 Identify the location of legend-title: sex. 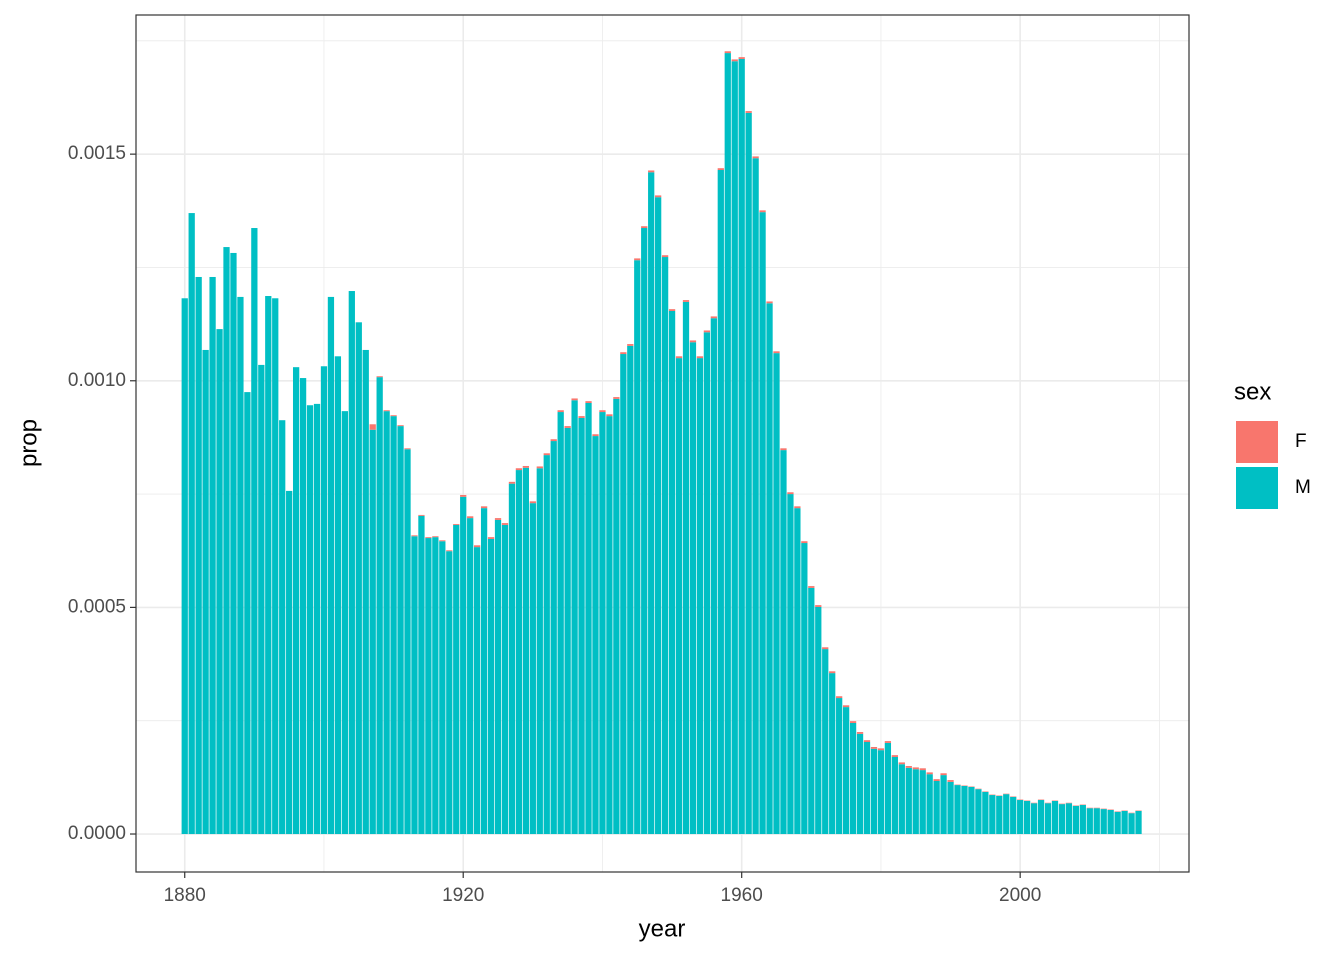
(1252, 391).